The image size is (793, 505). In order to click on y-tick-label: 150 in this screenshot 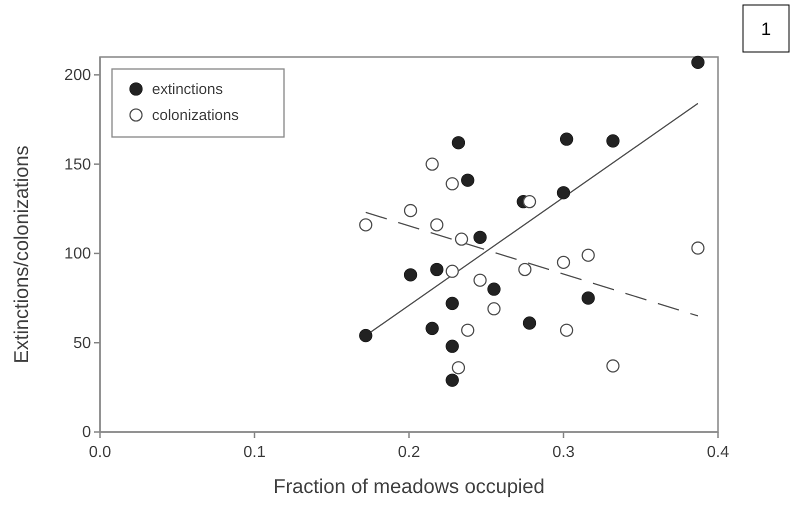, I will do `click(78, 165)`.